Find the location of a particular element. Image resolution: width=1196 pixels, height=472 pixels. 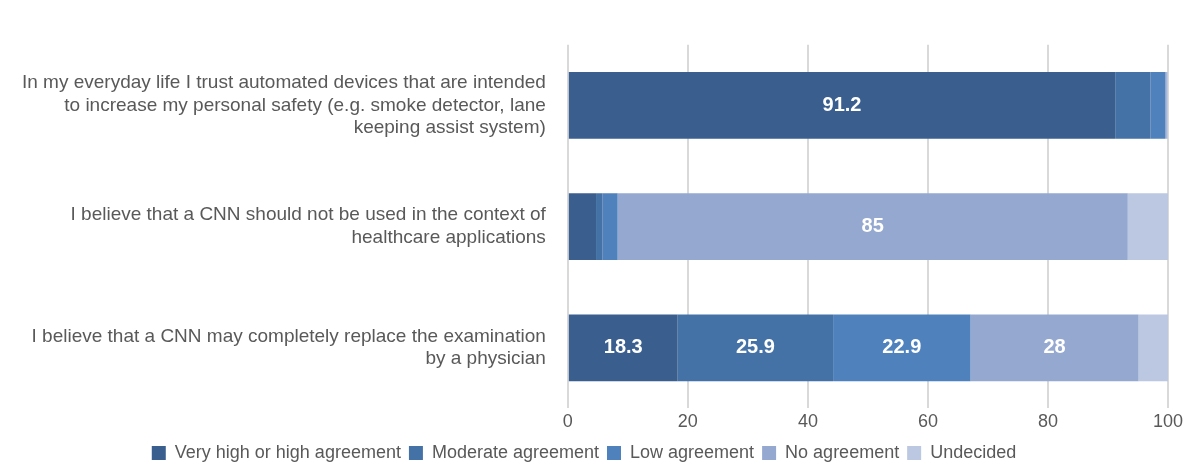

y-tick-label: I believe that a CNN may completely replace the examination by a physician is located at coordinates (288, 346).